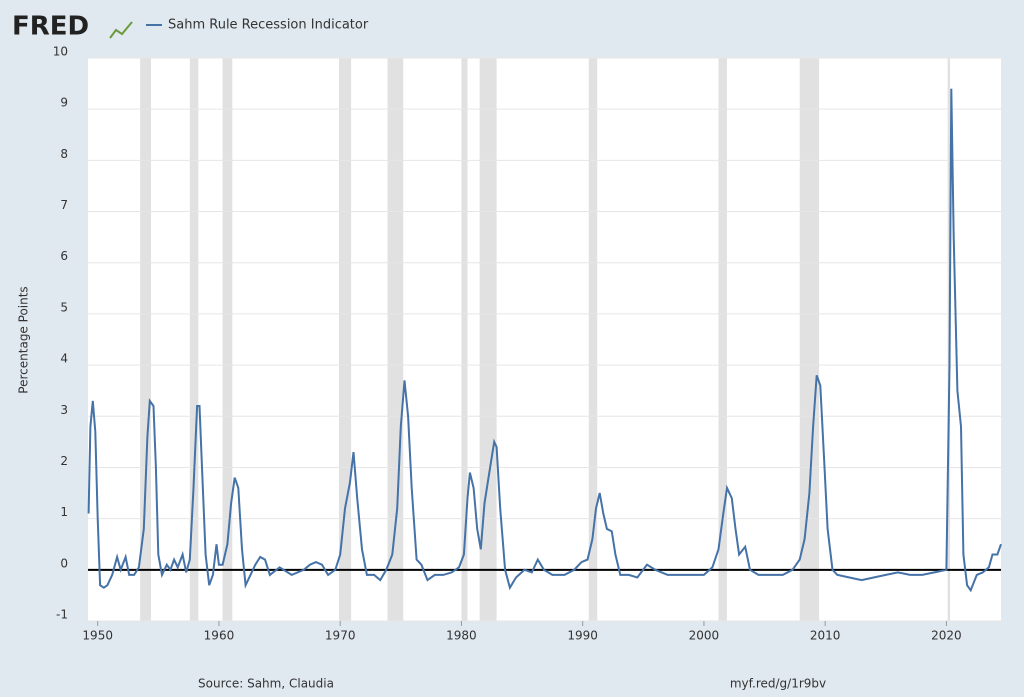 The width and height of the screenshot is (1024, 697). What do you see at coordinates (64, 256) in the screenshot?
I see `y-tick-label: 6` at bounding box center [64, 256].